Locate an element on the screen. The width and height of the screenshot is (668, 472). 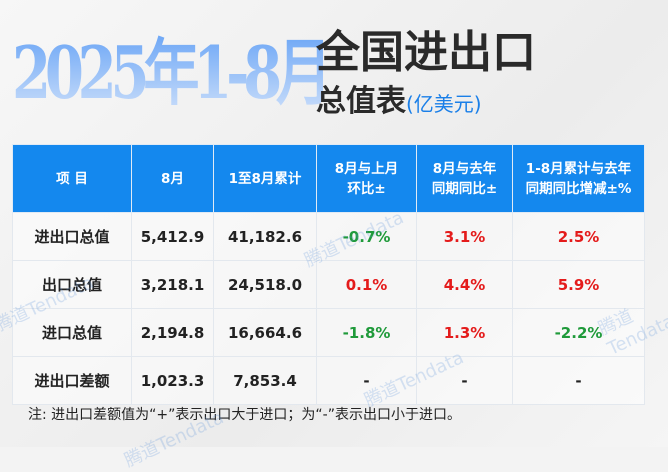
cell-aug: 3,218.1 is located at coordinates (172, 284).